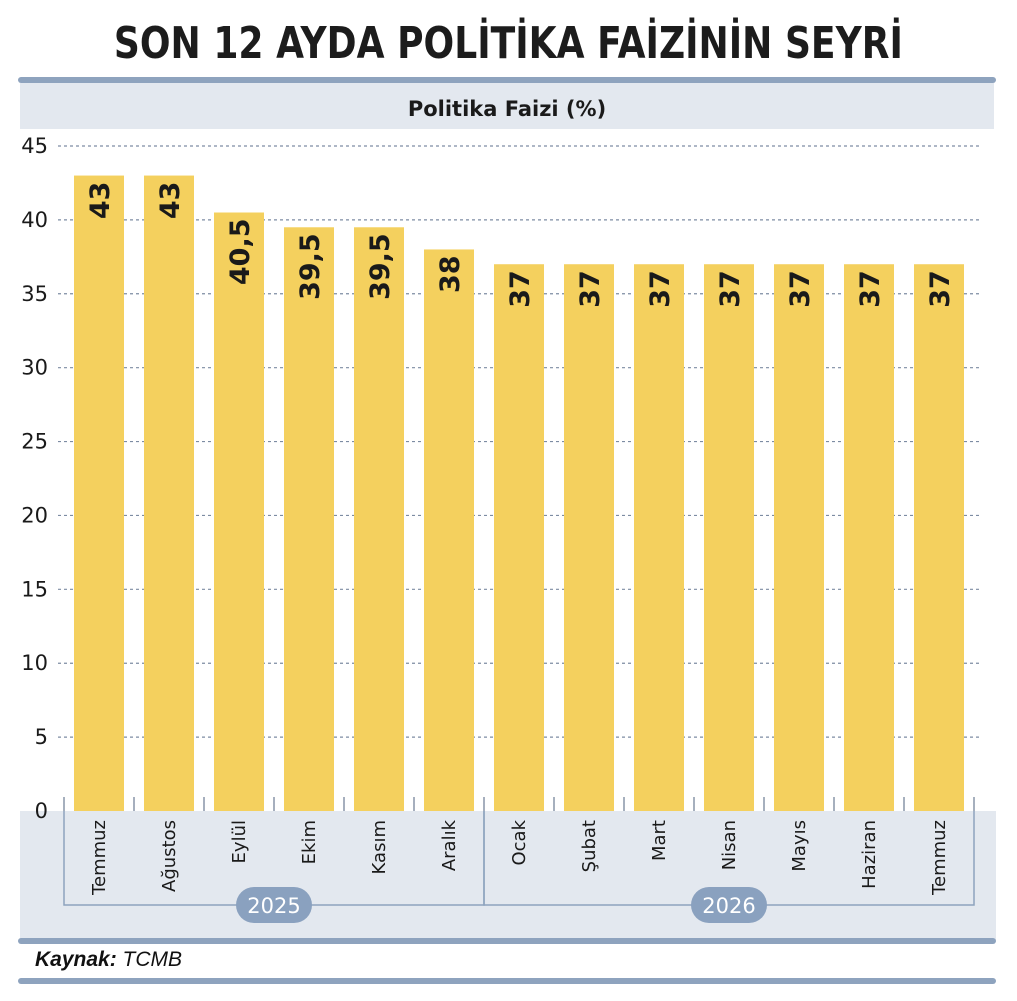 This screenshot has height=1001, width=1017. I want to click on chart-title: SON 12 AYDA POLİTİKA FAİZİNİN SEYRİ, so click(508, 43).